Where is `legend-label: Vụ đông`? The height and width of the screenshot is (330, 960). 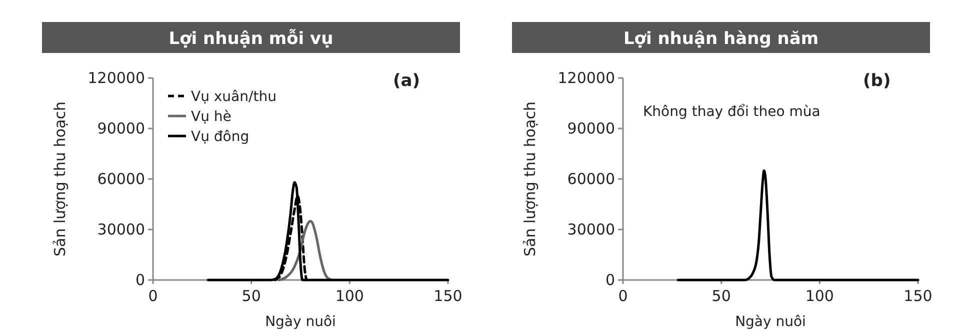 legend-label: Vụ đông is located at coordinates (220, 137).